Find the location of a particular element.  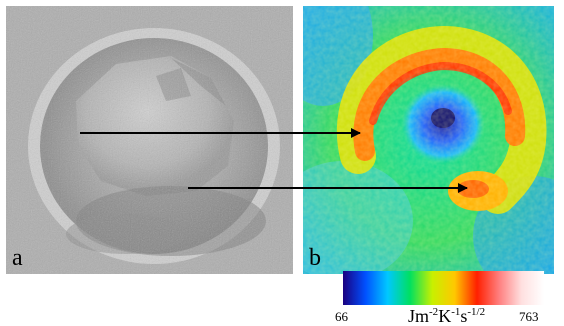

thermal-inertia-colorbar is located at coordinates (443, 288).